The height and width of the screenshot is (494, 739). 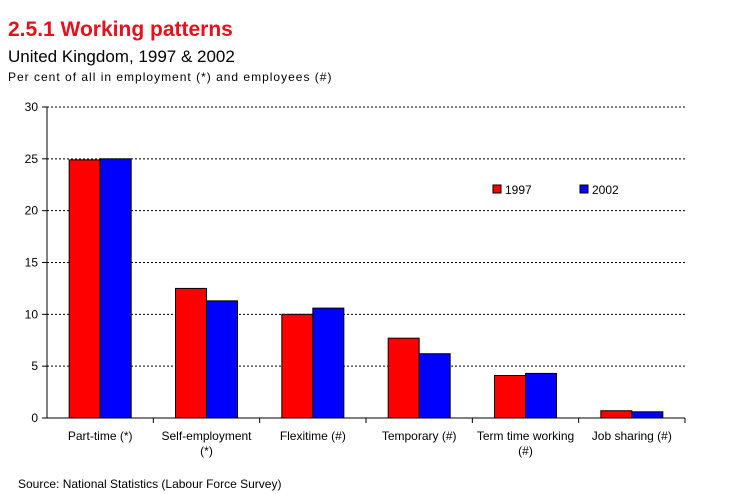 What do you see at coordinates (34, 418) in the screenshot?
I see `y-tick-label: 0` at bounding box center [34, 418].